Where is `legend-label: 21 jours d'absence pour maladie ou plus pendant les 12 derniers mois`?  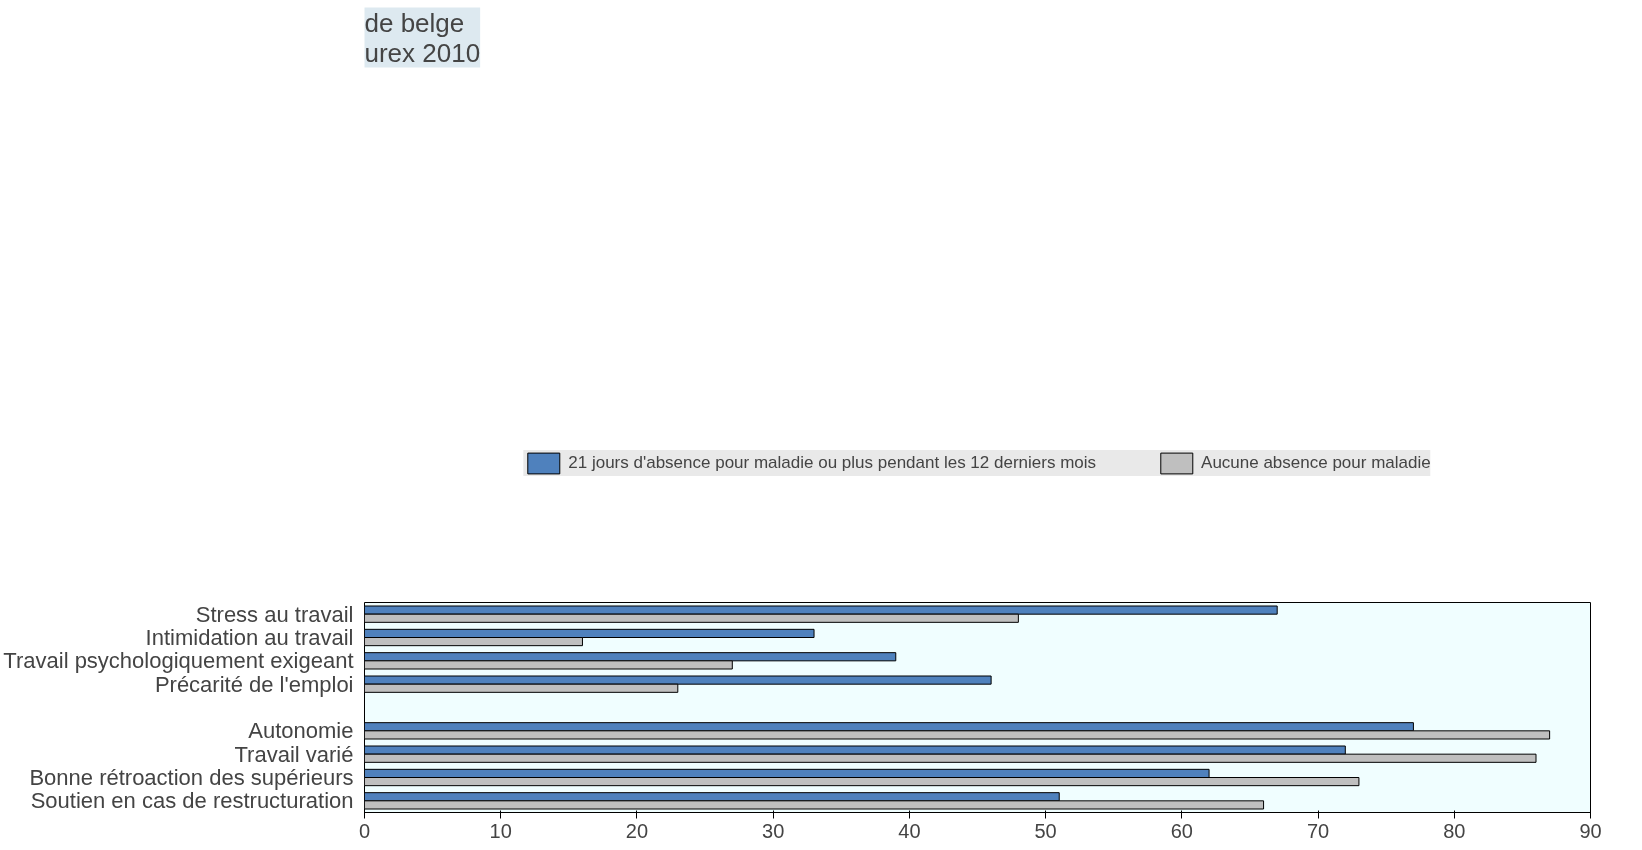 legend-label: 21 jours d'absence pour maladie ou plus pendant les 12 derniers mois is located at coordinates (832, 463).